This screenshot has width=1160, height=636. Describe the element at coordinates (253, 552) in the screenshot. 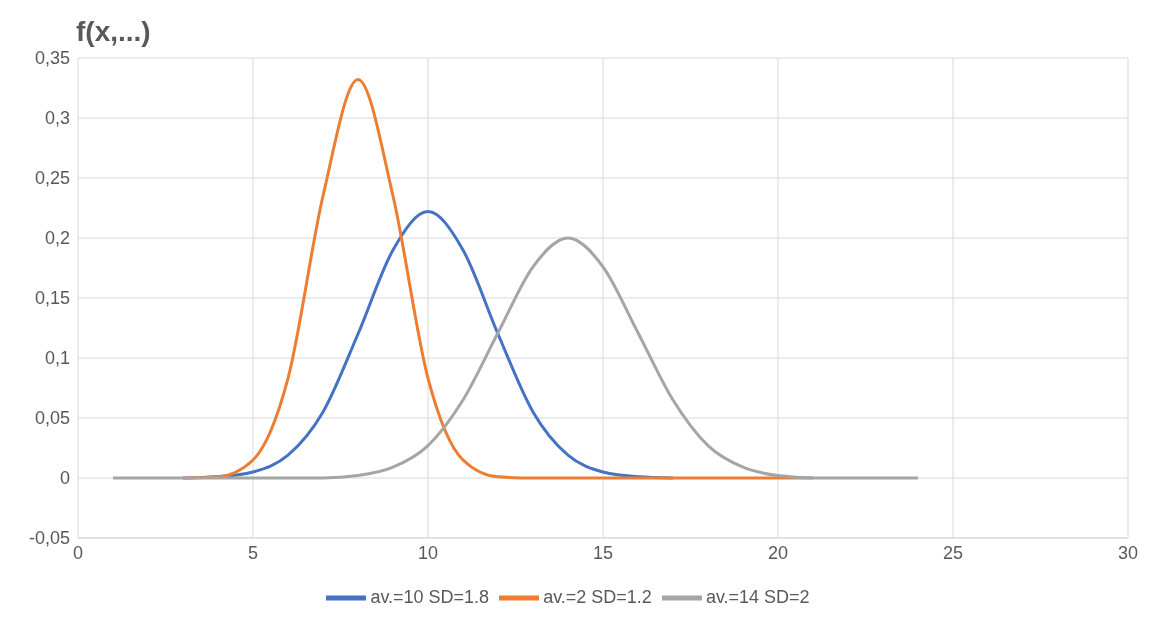

I see `x-tick-label: 5` at that location.